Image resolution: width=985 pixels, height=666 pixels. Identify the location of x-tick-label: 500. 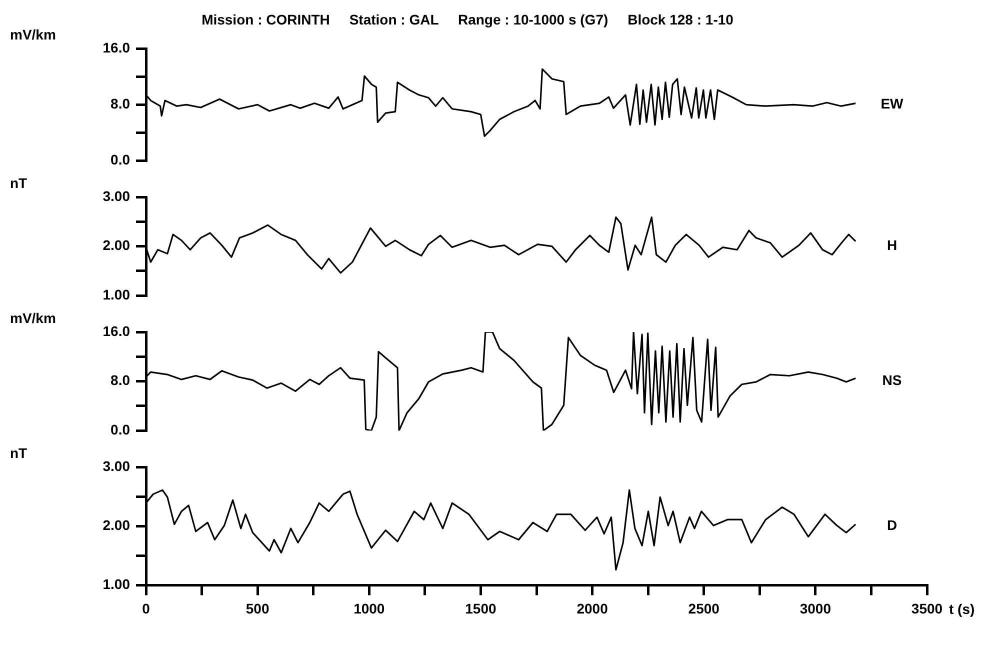
(258, 608).